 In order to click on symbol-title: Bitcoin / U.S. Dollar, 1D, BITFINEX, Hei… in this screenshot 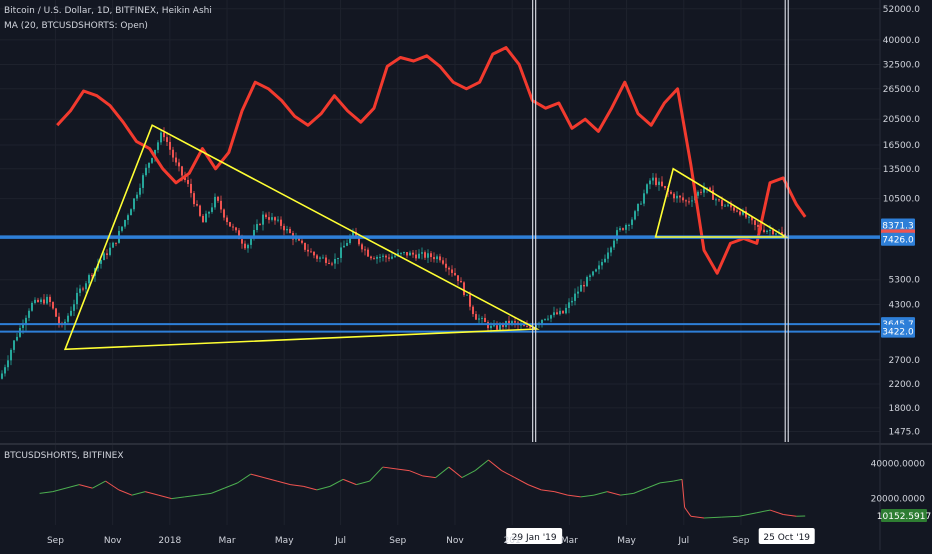, I will do `click(108, 11)`.